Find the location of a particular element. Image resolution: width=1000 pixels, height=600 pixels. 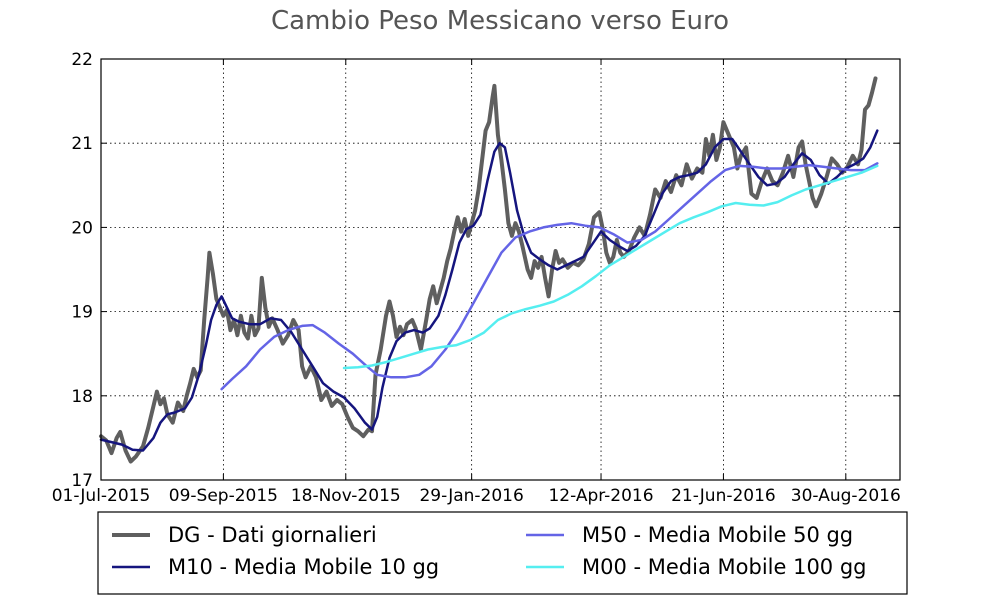

x-tick-label: 12-Apr-2016 is located at coordinates (600, 496).